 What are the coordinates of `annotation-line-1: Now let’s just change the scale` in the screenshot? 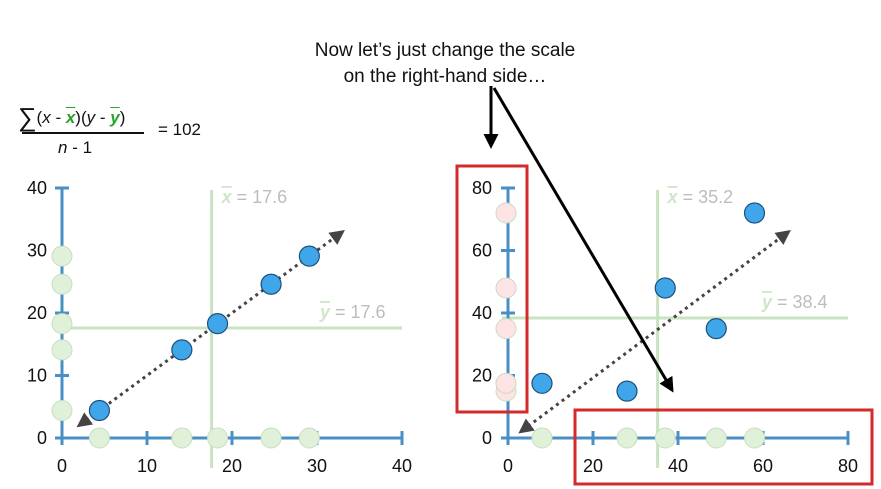 It's located at (445, 50).